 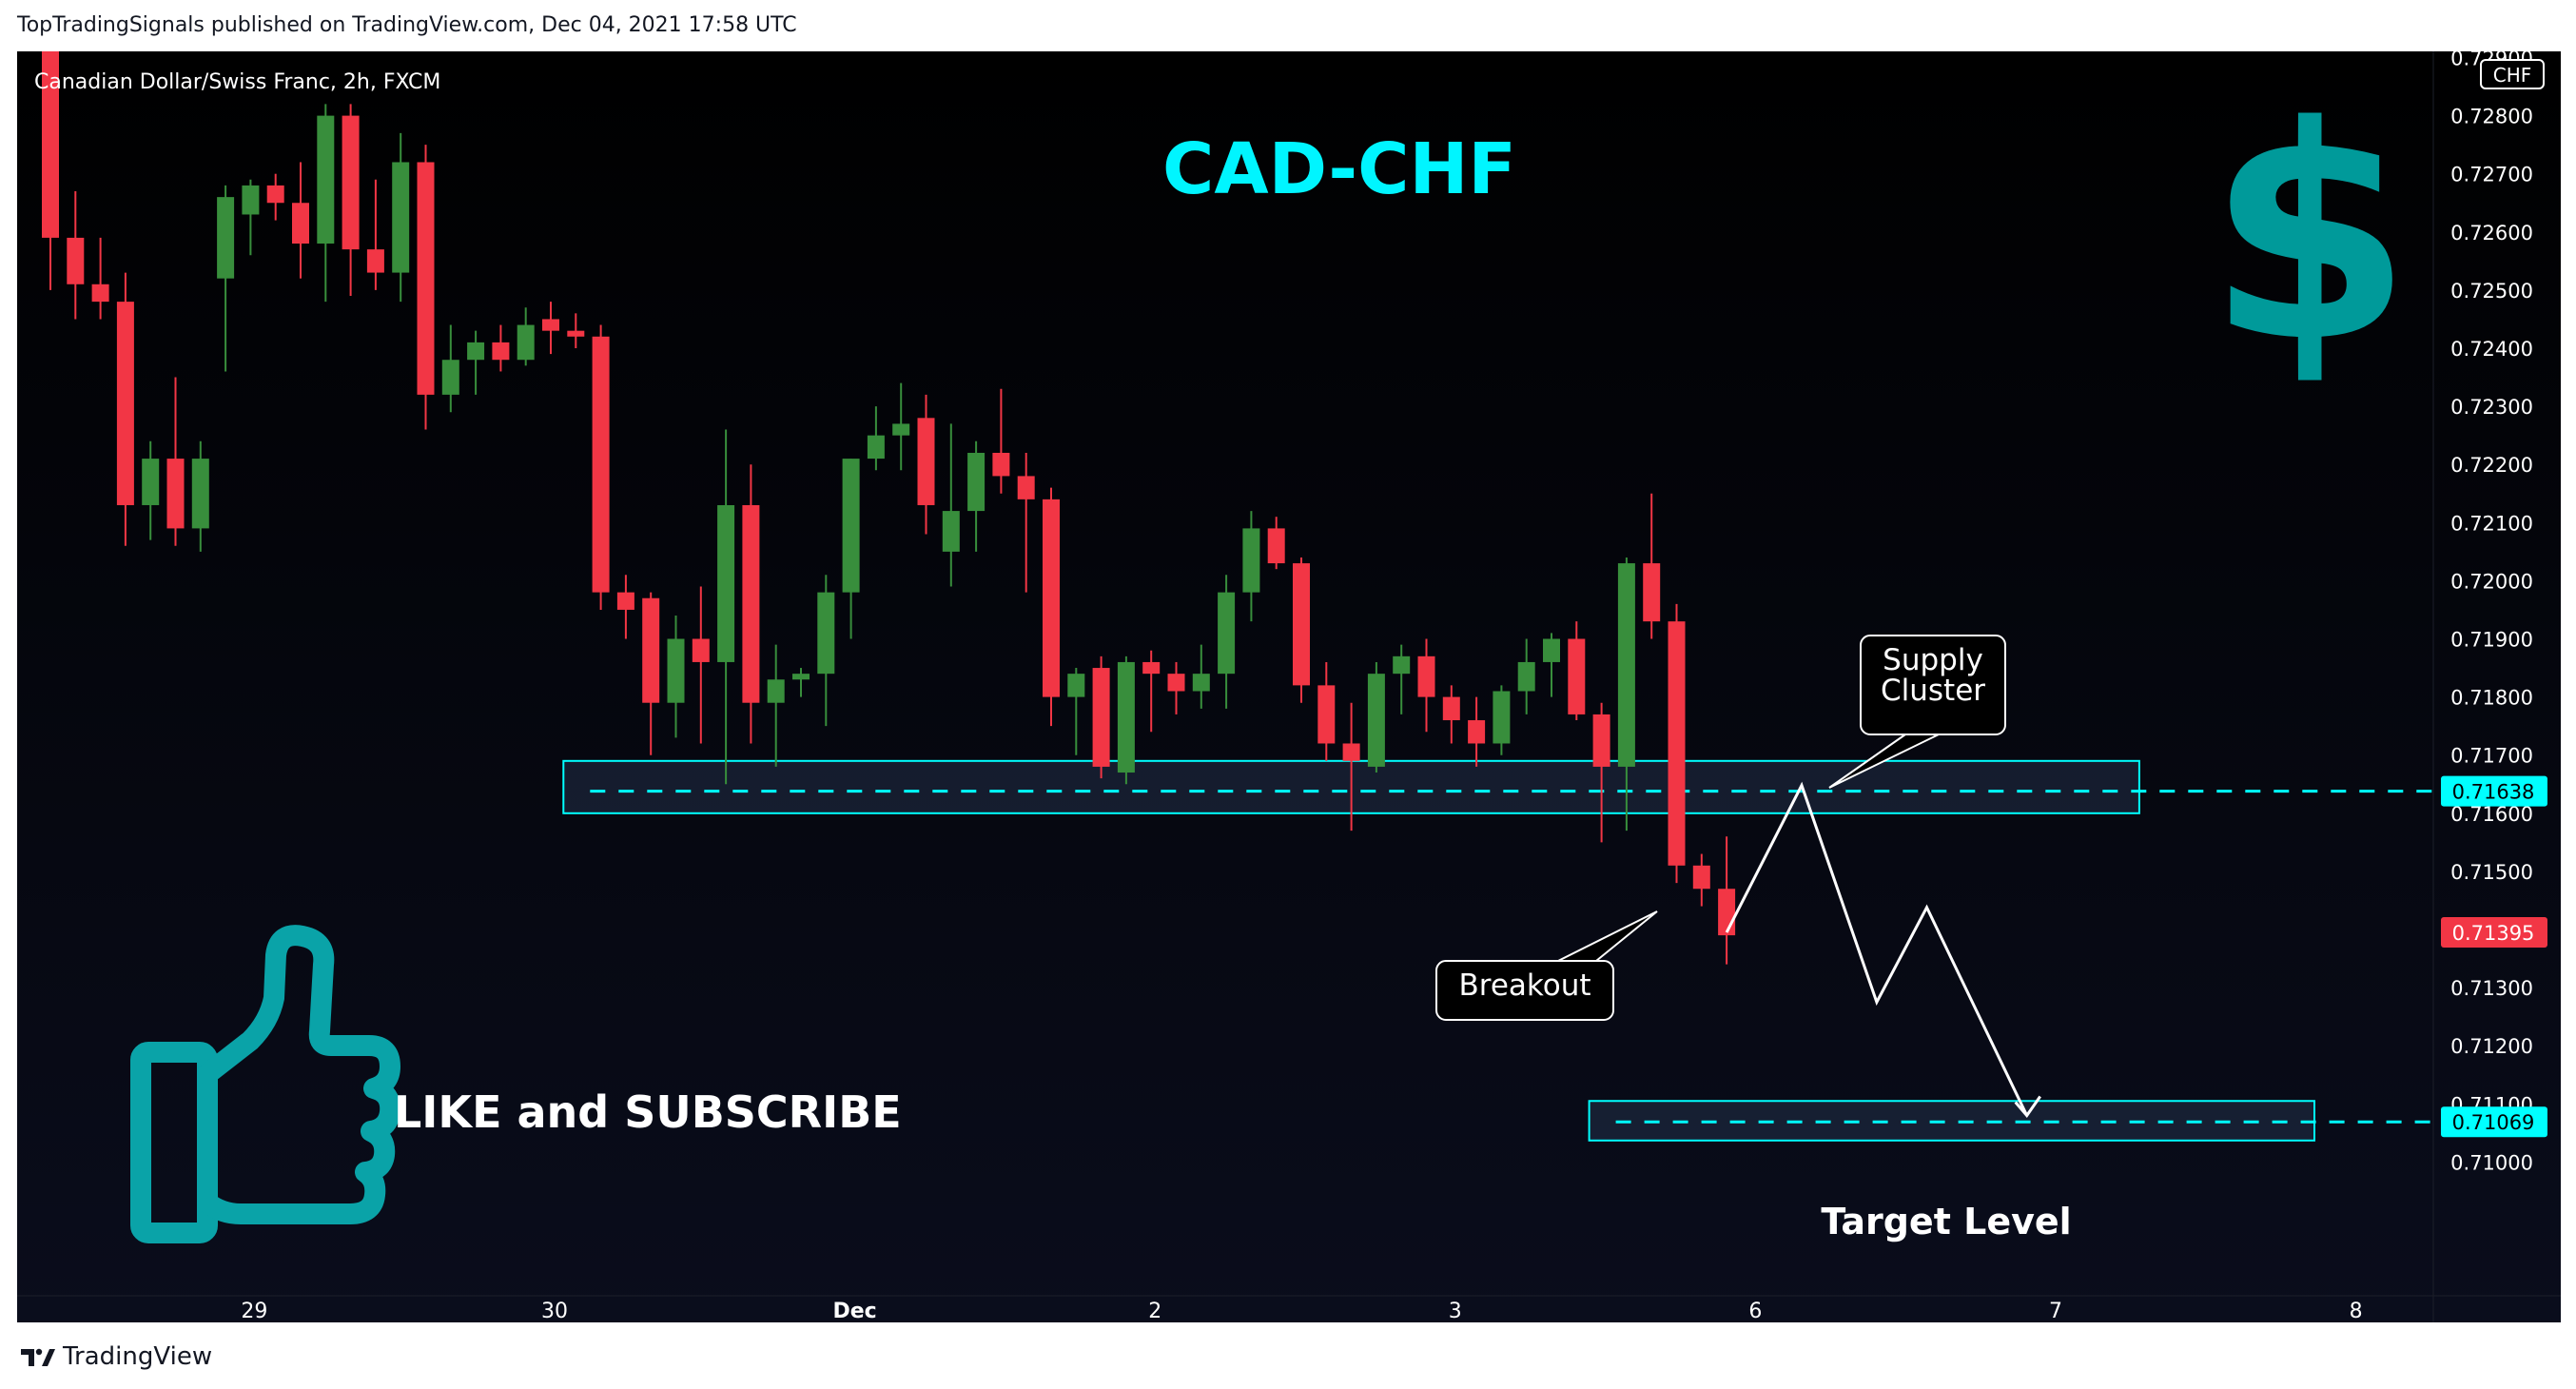 What do you see at coordinates (1524, 985) in the screenshot?
I see `breakout-callout-text: Breakout` at bounding box center [1524, 985].